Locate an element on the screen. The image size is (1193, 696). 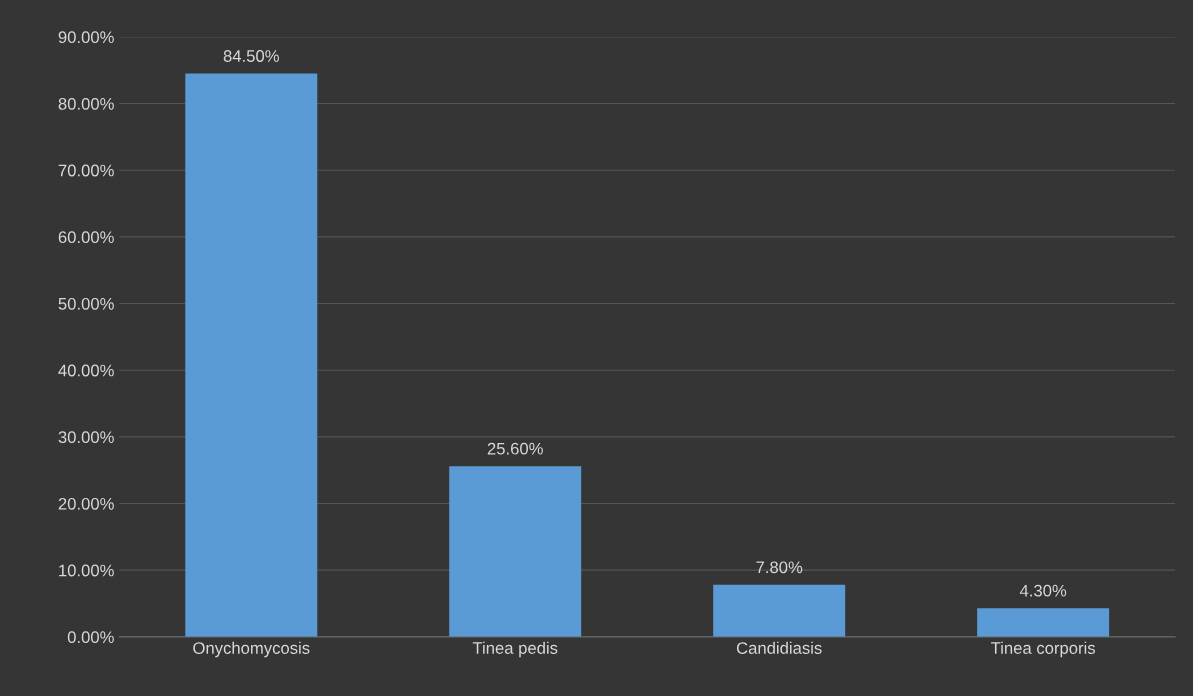
data-label: 7.80% is located at coordinates (779, 567).